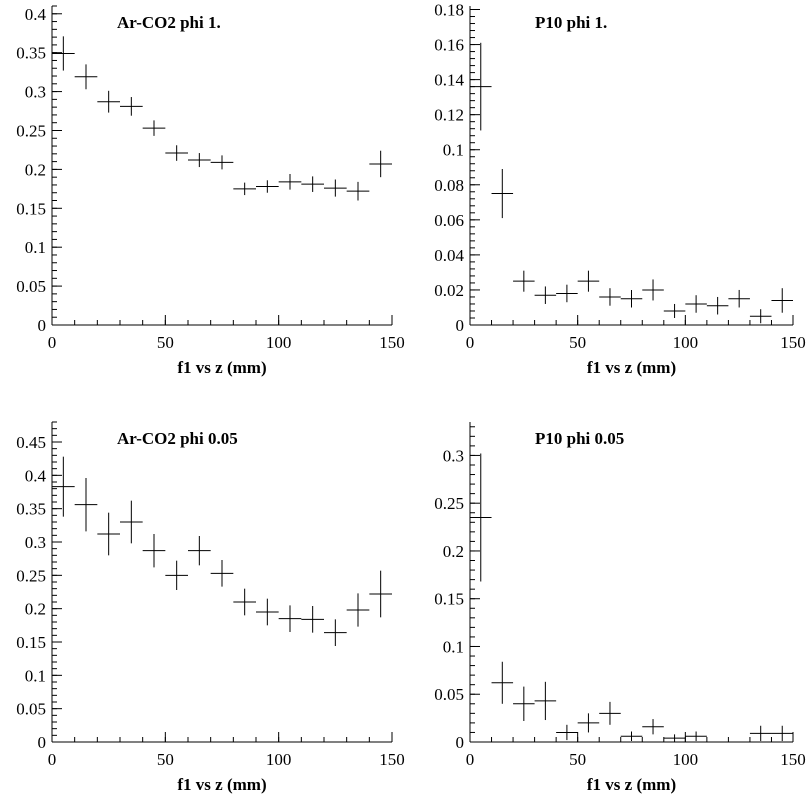 The width and height of the screenshot is (809, 796). Describe the element at coordinates (169, 22) in the screenshot. I see `panel-title: Ar-CO2 phi 1.` at that location.